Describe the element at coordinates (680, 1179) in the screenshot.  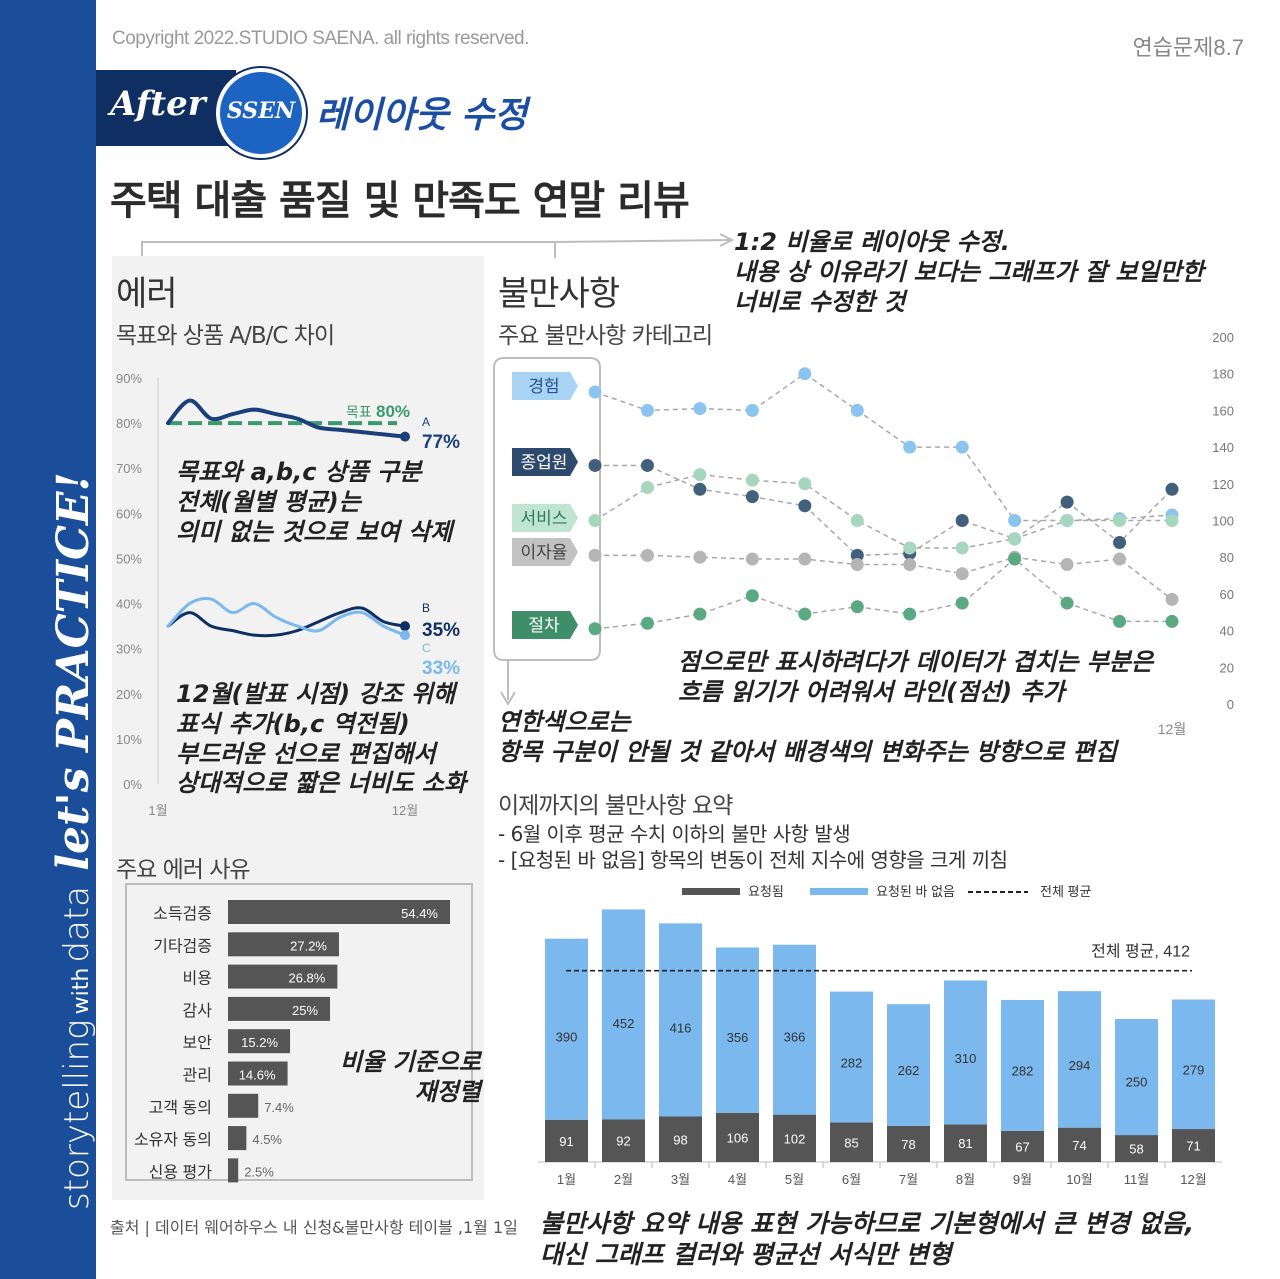
I see `stack-x-tick: 3월` at that location.